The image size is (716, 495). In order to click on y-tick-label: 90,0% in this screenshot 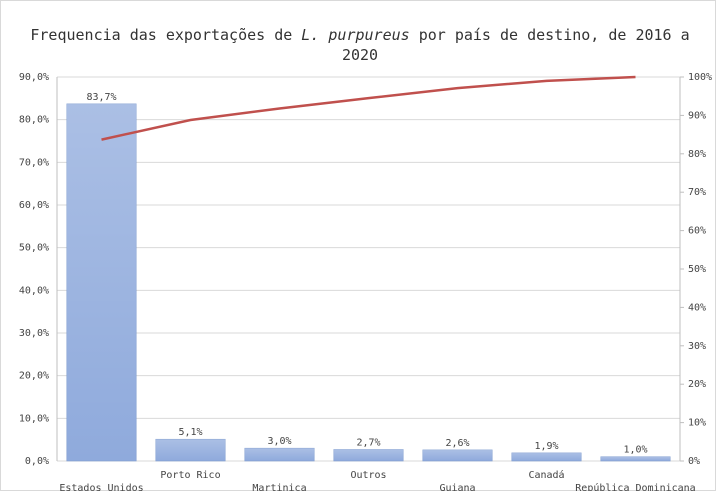, I will do `click(34, 77)`.